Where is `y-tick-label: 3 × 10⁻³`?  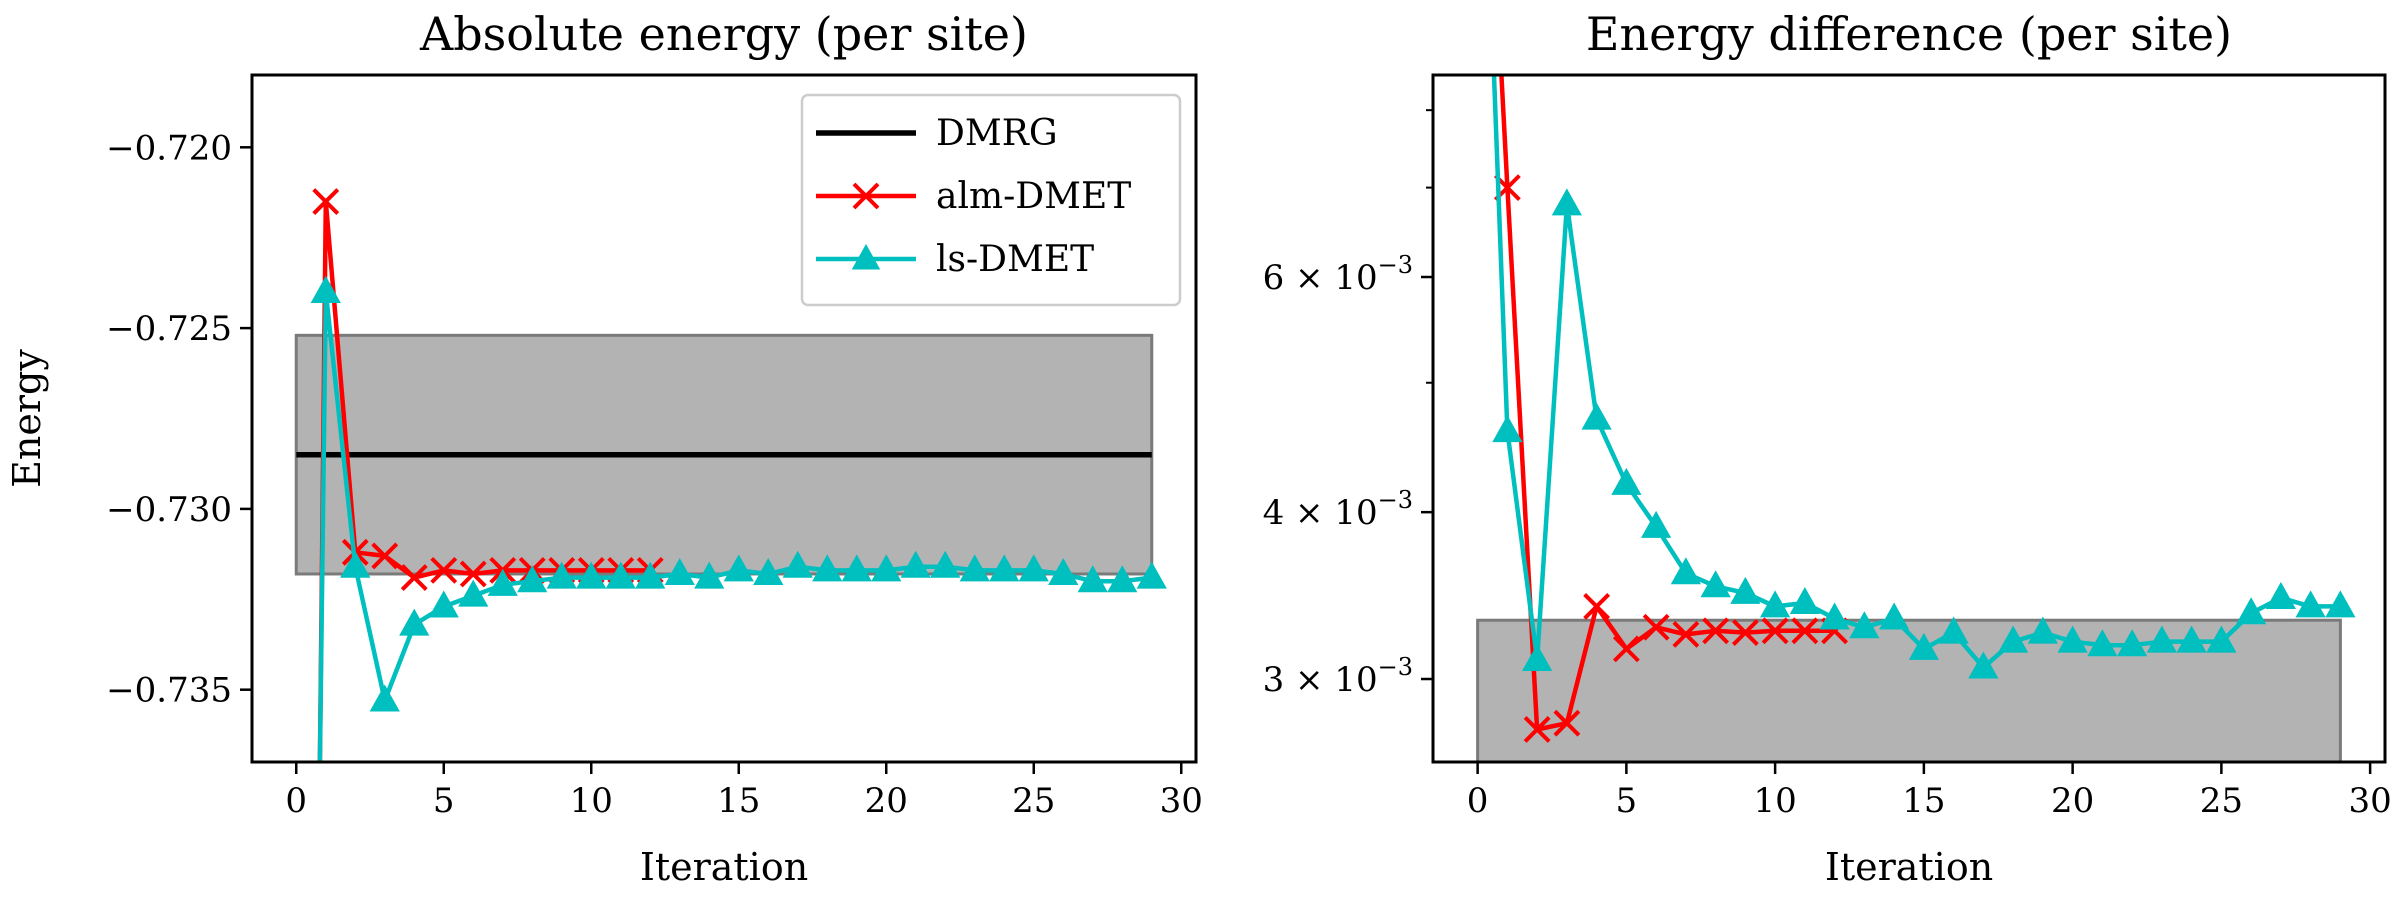 y-tick-label: 3 × 10⁻³ is located at coordinates (1338, 676).